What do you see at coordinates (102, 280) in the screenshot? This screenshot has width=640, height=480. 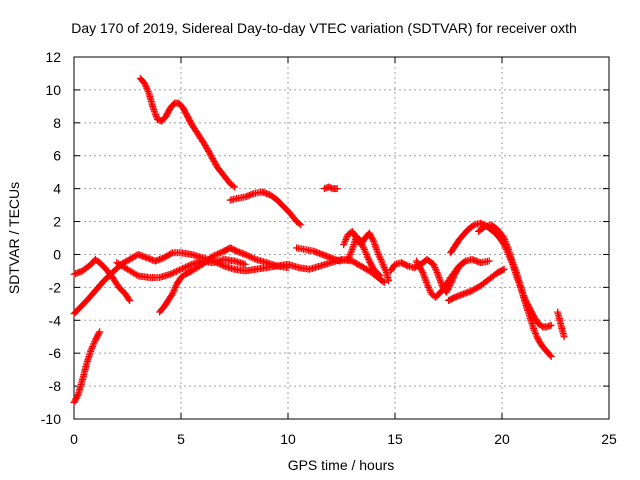 I see `series-trace-c` at bounding box center [102, 280].